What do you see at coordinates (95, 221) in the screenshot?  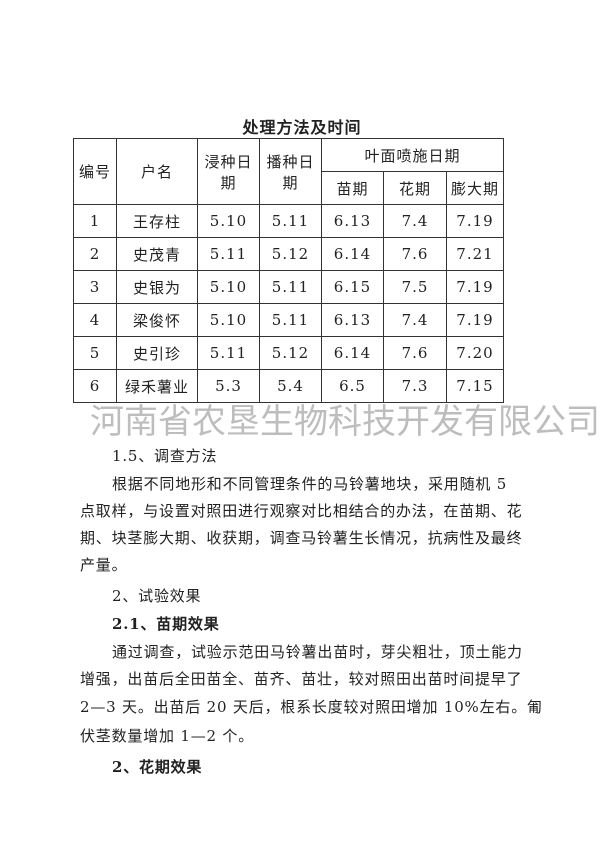 I see `table-cell: 1` at bounding box center [95, 221].